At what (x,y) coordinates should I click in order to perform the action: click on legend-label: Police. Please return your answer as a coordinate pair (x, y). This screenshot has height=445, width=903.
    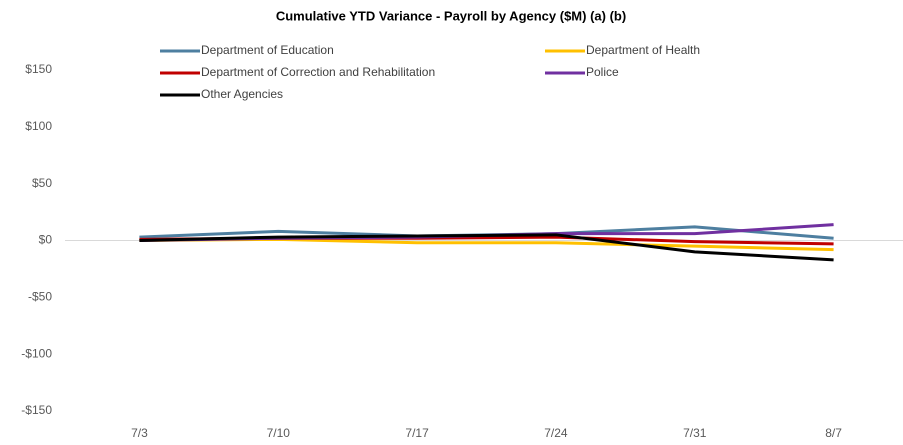
    Looking at the image, I should click on (602, 72).